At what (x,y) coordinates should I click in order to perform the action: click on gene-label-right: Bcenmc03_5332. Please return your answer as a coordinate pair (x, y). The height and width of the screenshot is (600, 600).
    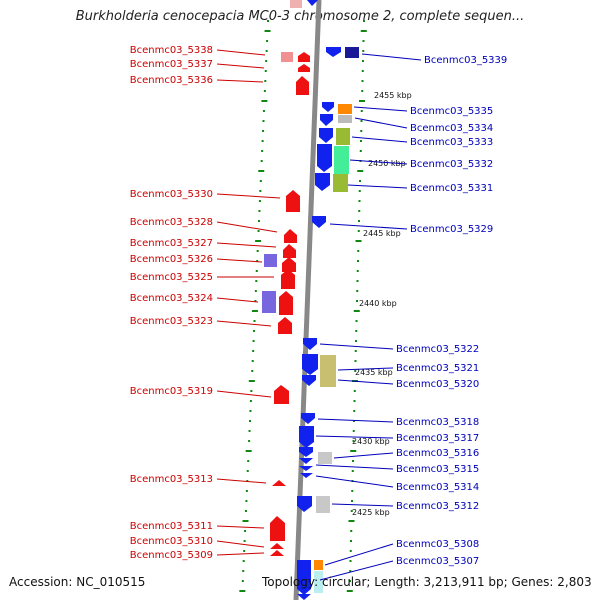
    Looking at the image, I should click on (451, 164).